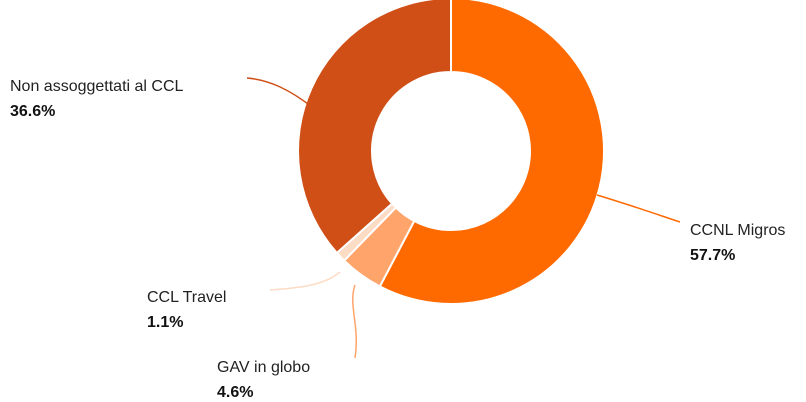 This screenshot has width=806, height=402. What do you see at coordinates (32, 111) in the screenshot?
I see `slice-value-non-assoggettati: 36.6%` at bounding box center [32, 111].